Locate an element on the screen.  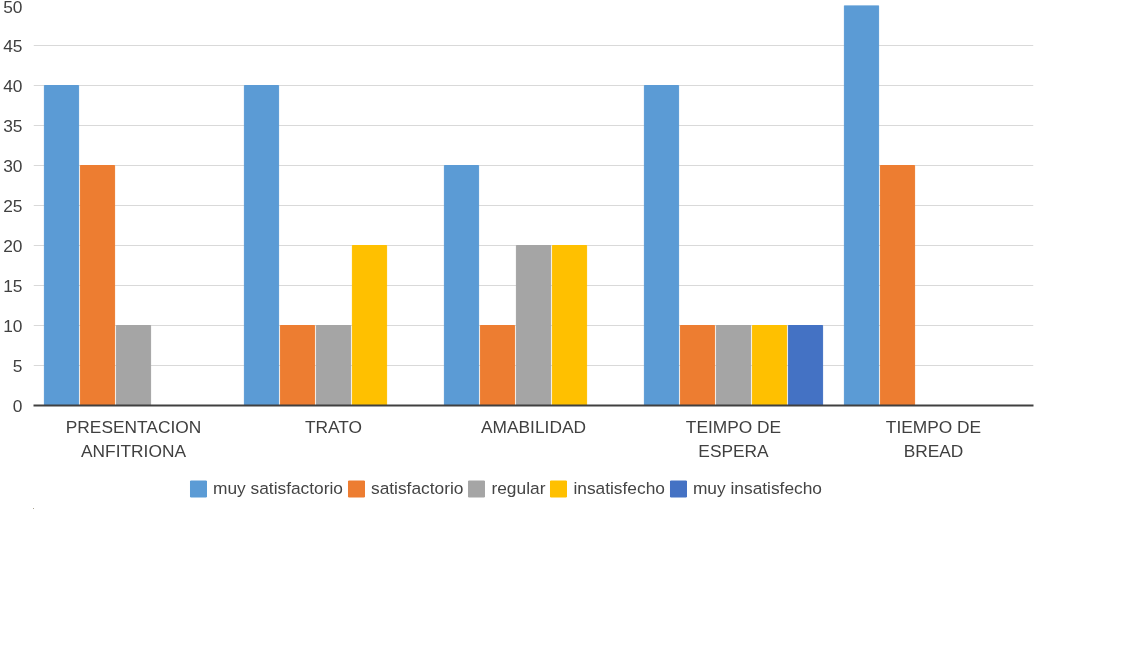
y-tick-label: 25 is located at coordinates (13, 205).